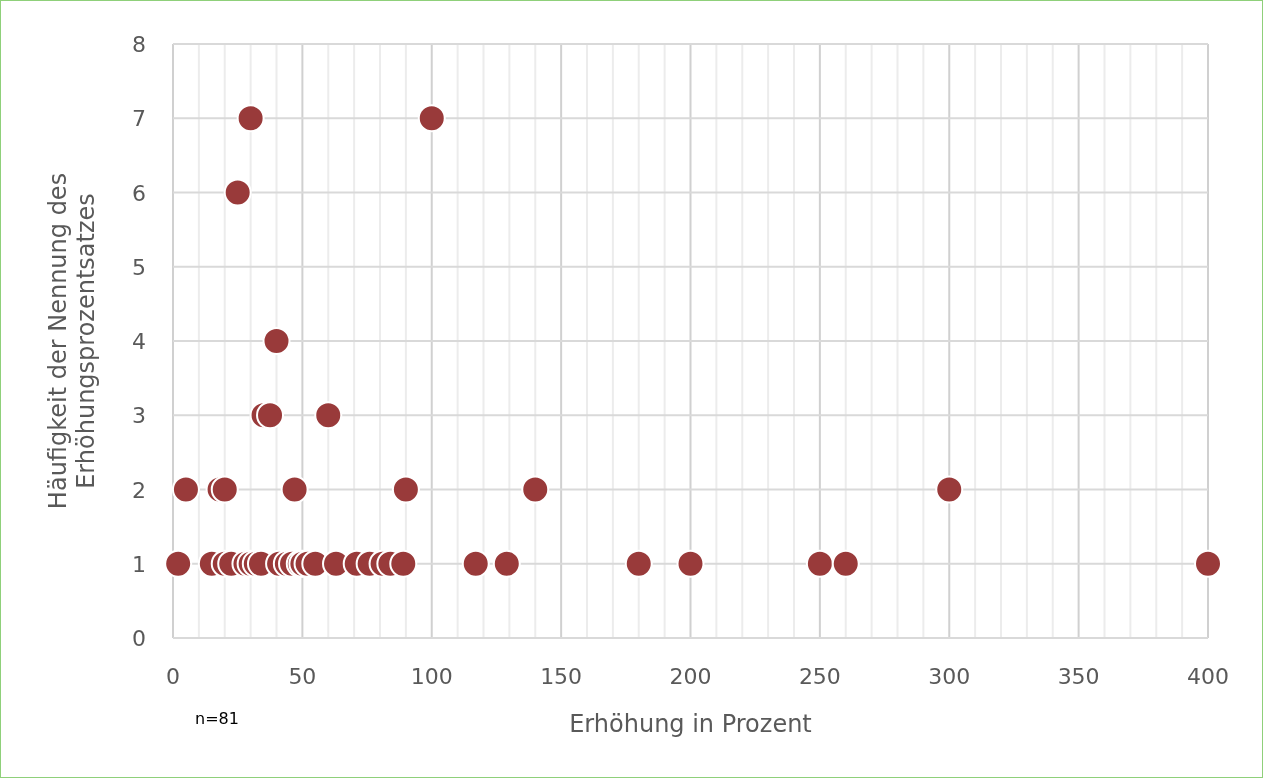 The image size is (1263, 778). I want to click on x-tick-label: 400, so click(1208, 676).